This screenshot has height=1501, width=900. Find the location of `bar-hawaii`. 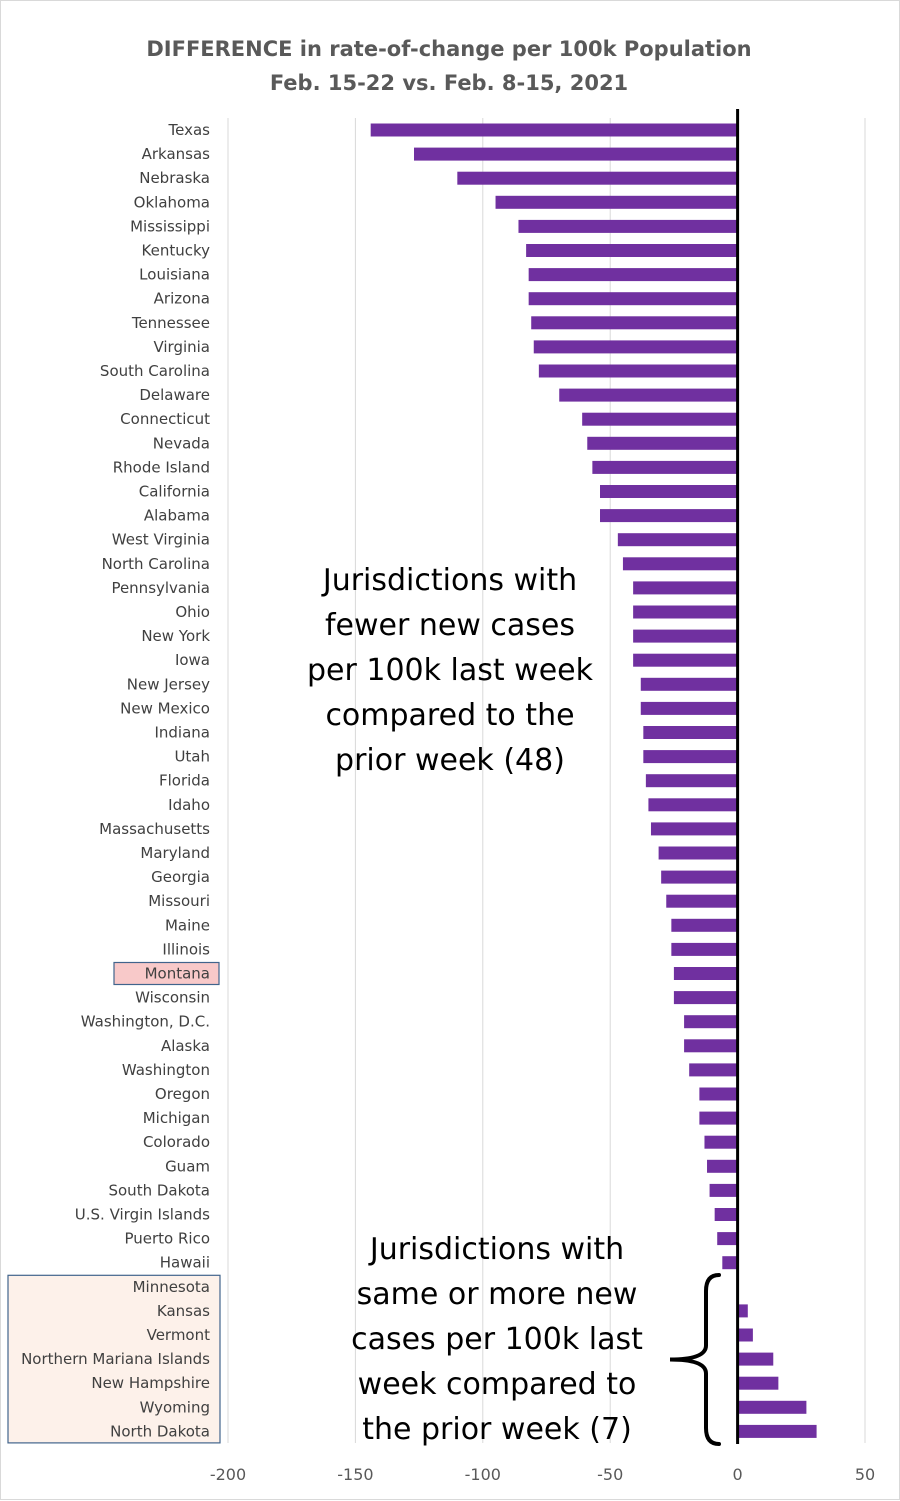

bar-hawaii is located at coordinates (730, 1263).